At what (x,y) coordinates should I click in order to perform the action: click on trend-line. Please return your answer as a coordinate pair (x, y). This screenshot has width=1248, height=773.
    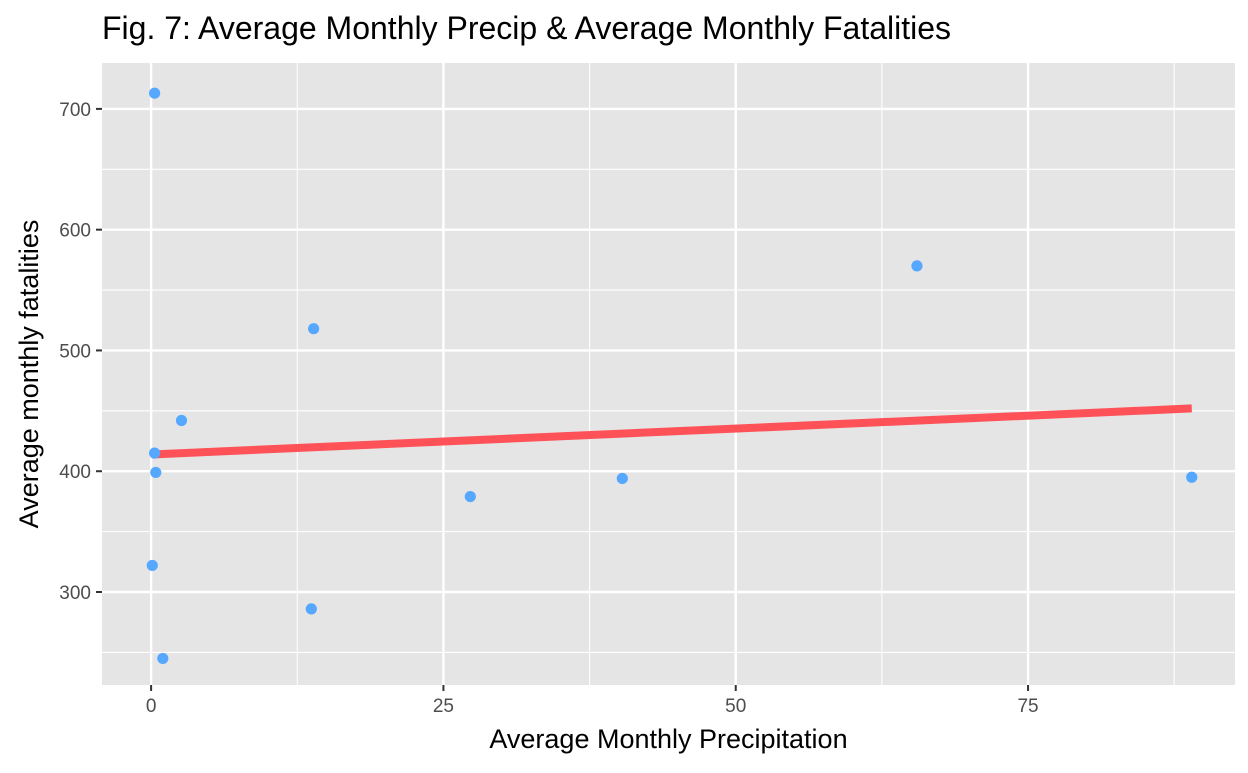
    Looking at the image, I should click on (673, 431).